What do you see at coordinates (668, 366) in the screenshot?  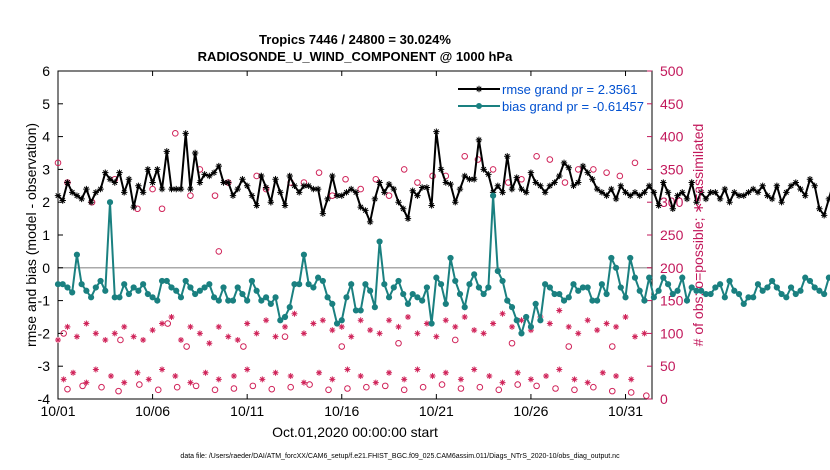 I see `y-right-tick-label: 50` at bounding box center [668, 366].